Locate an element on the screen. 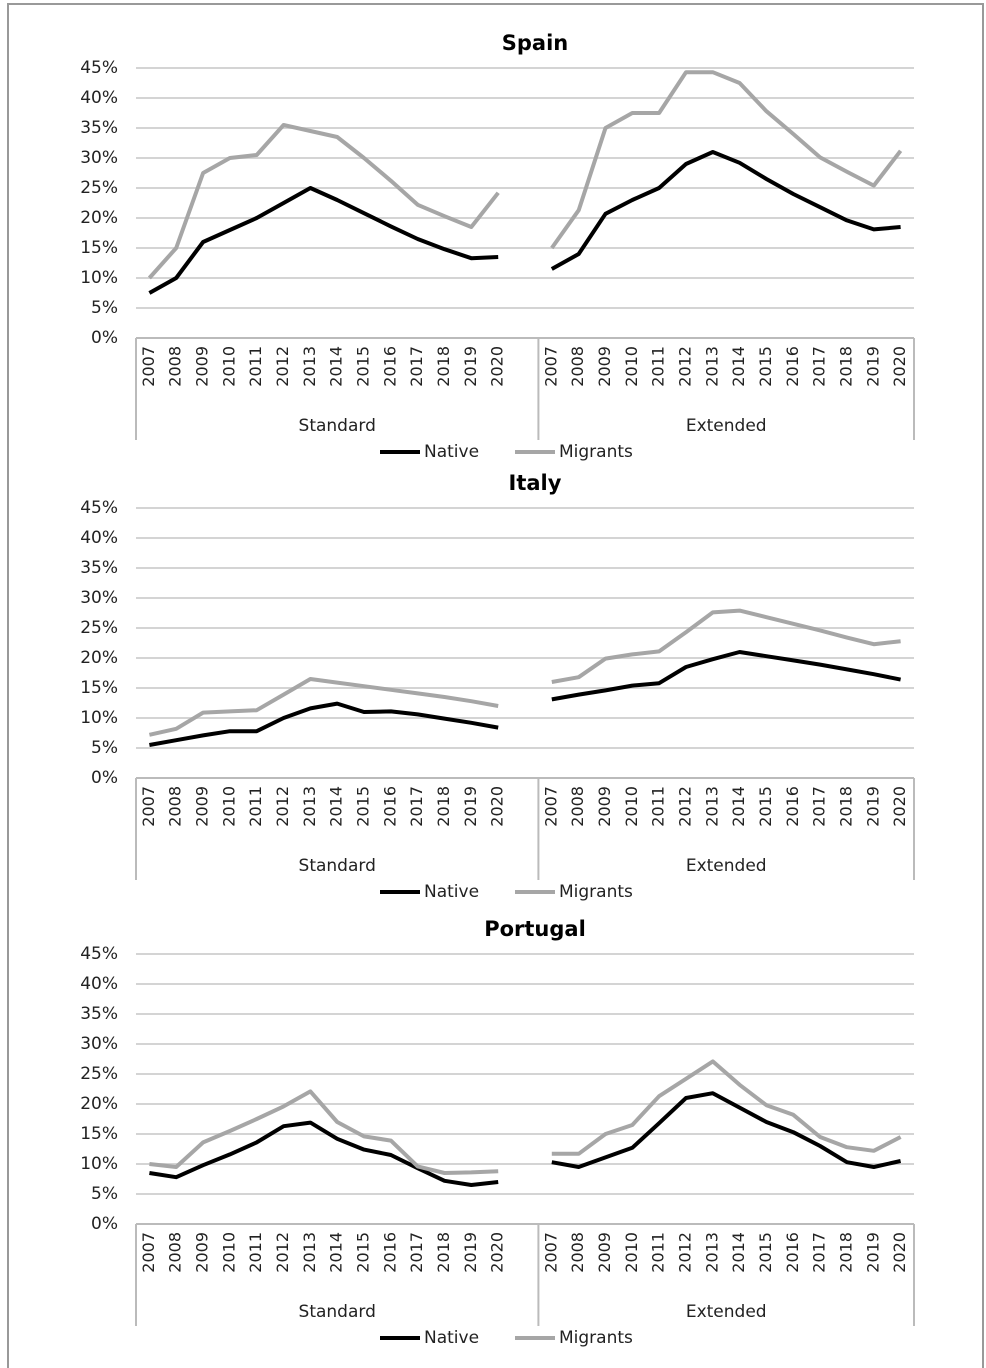 Image resolution: width=986 pixels, height=1368 pixels. legend-label: Native is located at coordinates (451, 452).